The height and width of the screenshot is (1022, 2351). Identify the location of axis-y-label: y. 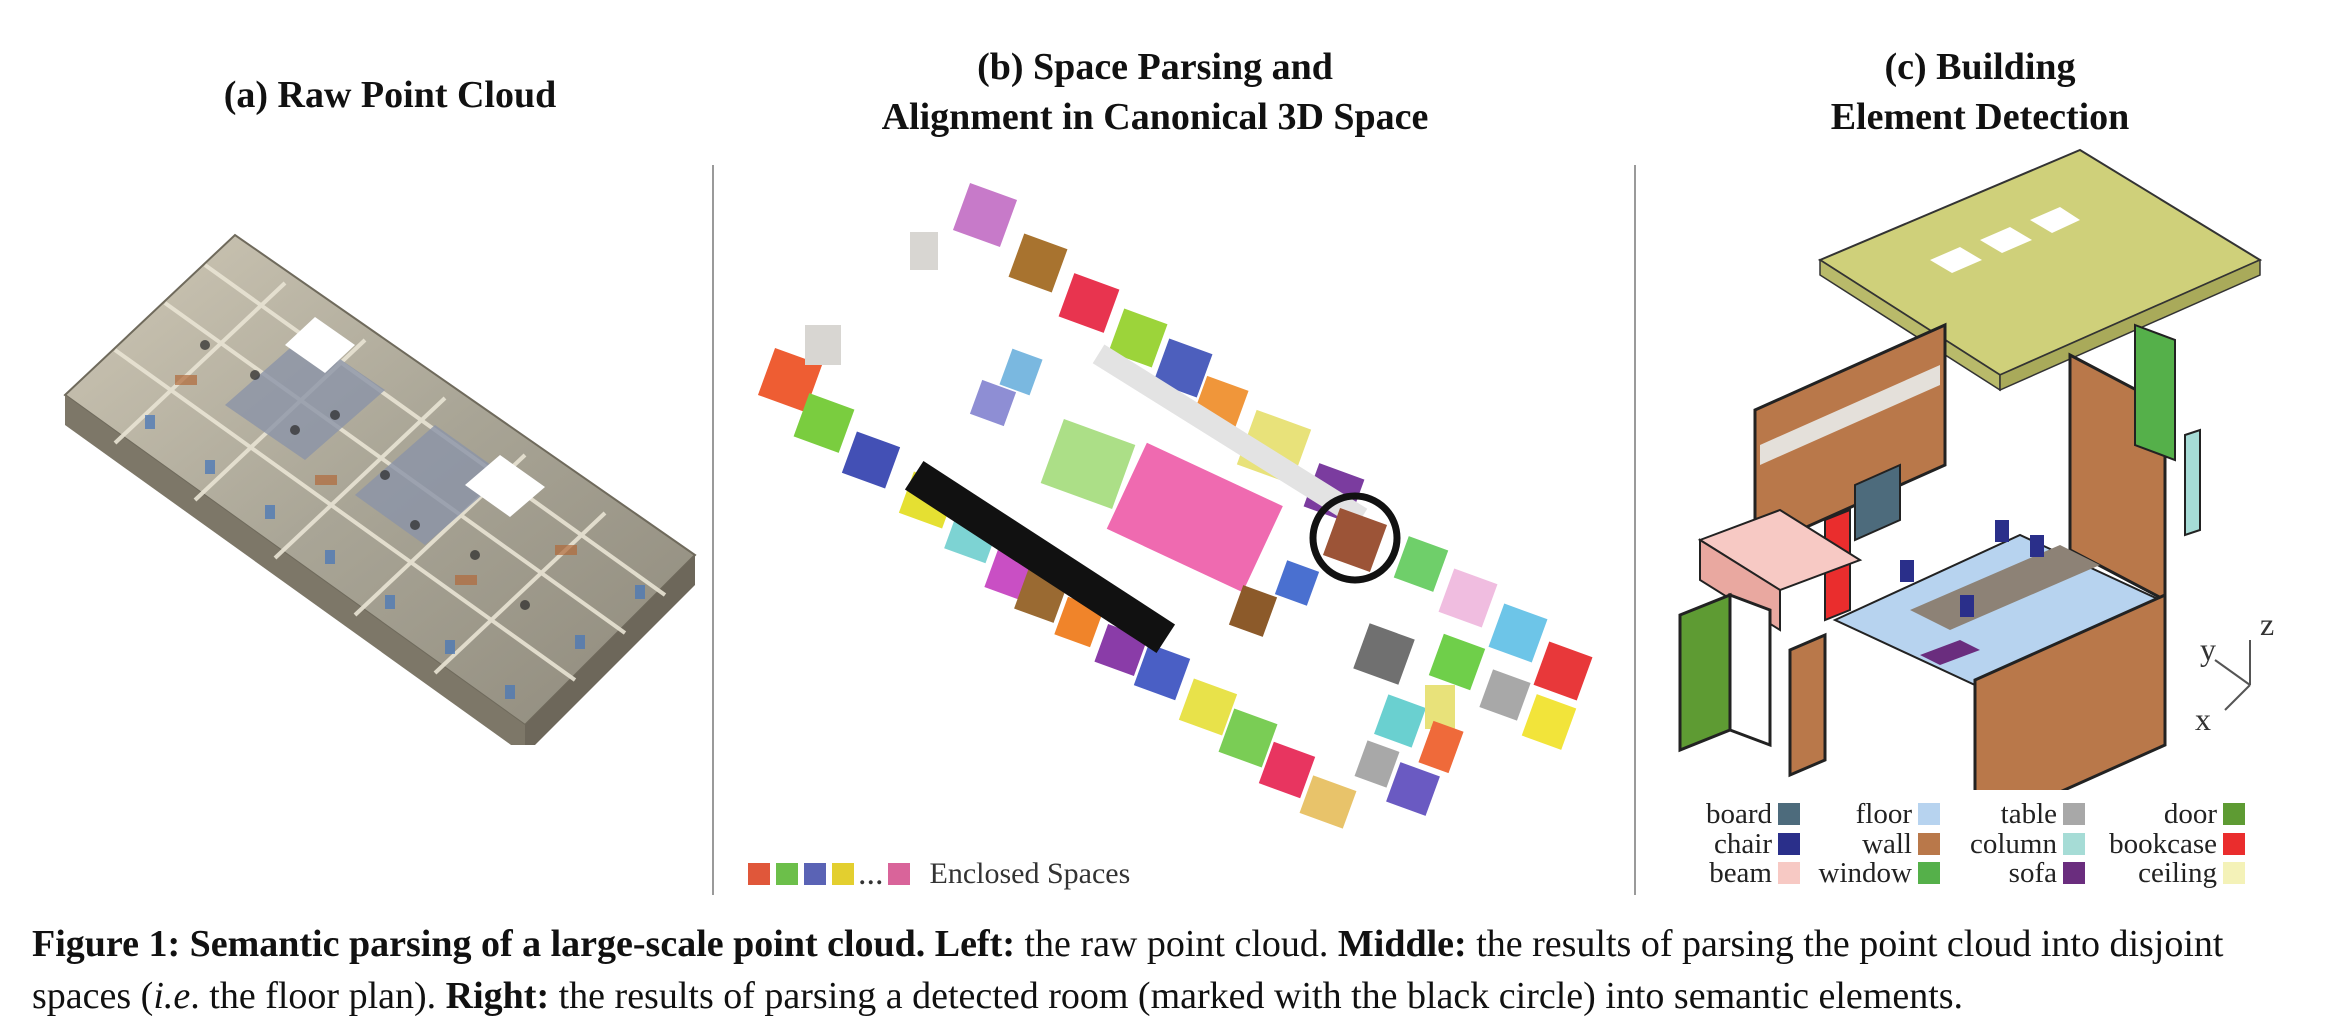
(2208, 649).